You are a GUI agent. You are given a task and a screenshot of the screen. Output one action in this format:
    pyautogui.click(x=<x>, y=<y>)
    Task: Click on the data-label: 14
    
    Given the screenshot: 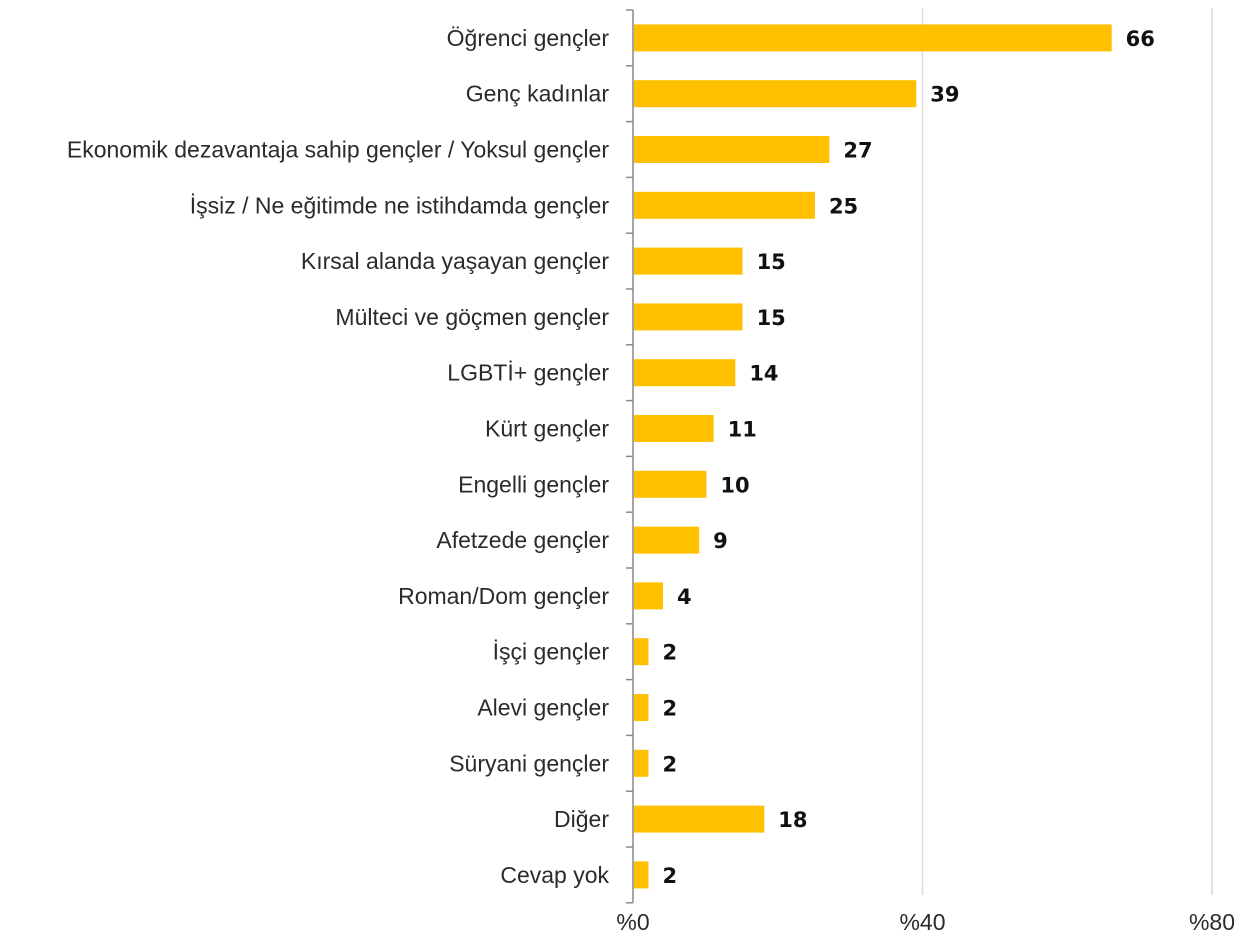 What is the action you would take?
    pyautogui.click(x=763, y=374)
    